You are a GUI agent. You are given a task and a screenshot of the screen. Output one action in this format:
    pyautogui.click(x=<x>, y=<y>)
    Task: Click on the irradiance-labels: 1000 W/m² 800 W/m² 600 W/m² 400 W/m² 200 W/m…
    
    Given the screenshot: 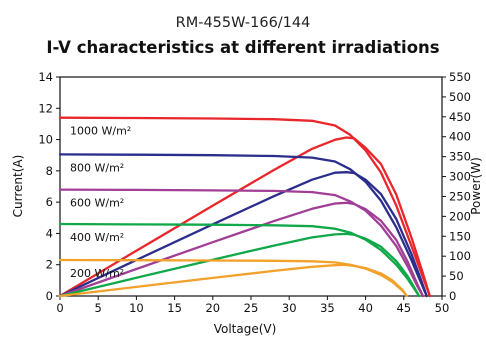 What is the action you would take?
    pyautogui.click(x=100, y=202)
    